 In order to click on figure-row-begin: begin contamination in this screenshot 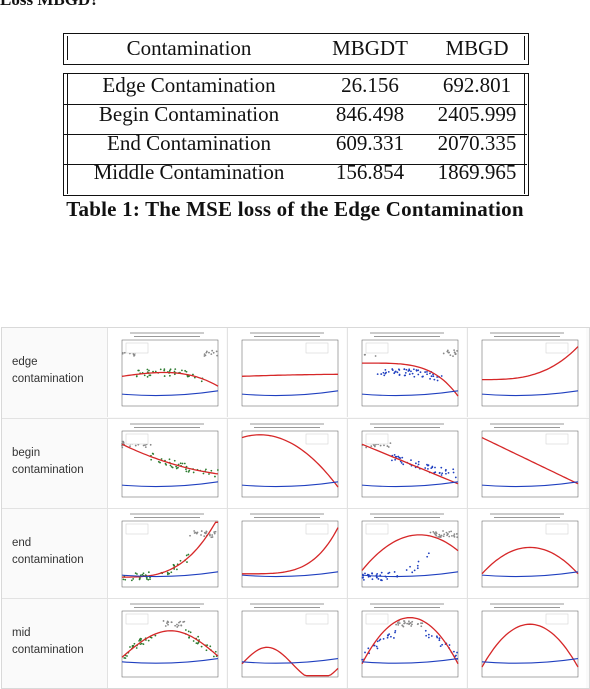, I will do `click(295, 463)`.